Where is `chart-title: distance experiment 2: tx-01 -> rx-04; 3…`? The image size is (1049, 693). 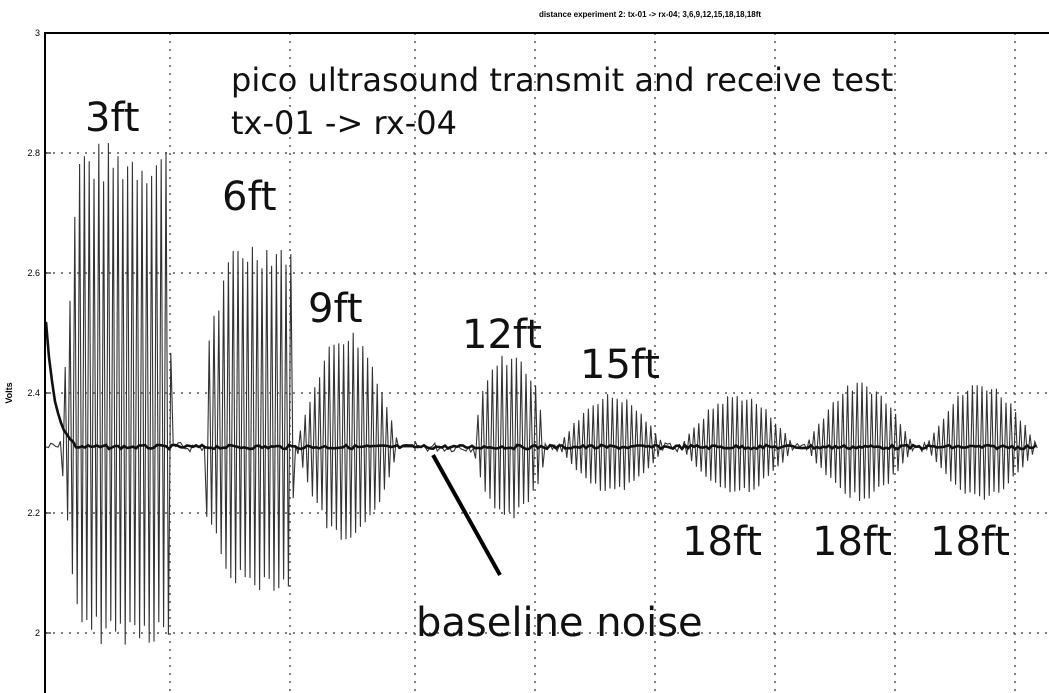 chart-title: distance experiment 2: tx-01 -> rx-04; 3… is located at coordinates (650, 14).